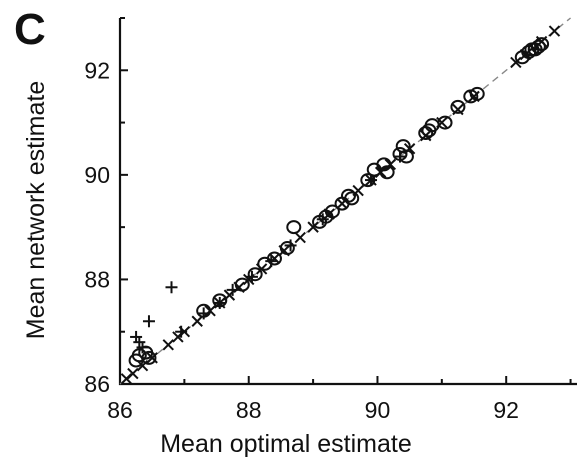 The width and height of the screenshot is (585, 468). Describe the element at coordinates (36, 210) in the screenshot. I see `y-axis-label: Mean network estimate` at that location.